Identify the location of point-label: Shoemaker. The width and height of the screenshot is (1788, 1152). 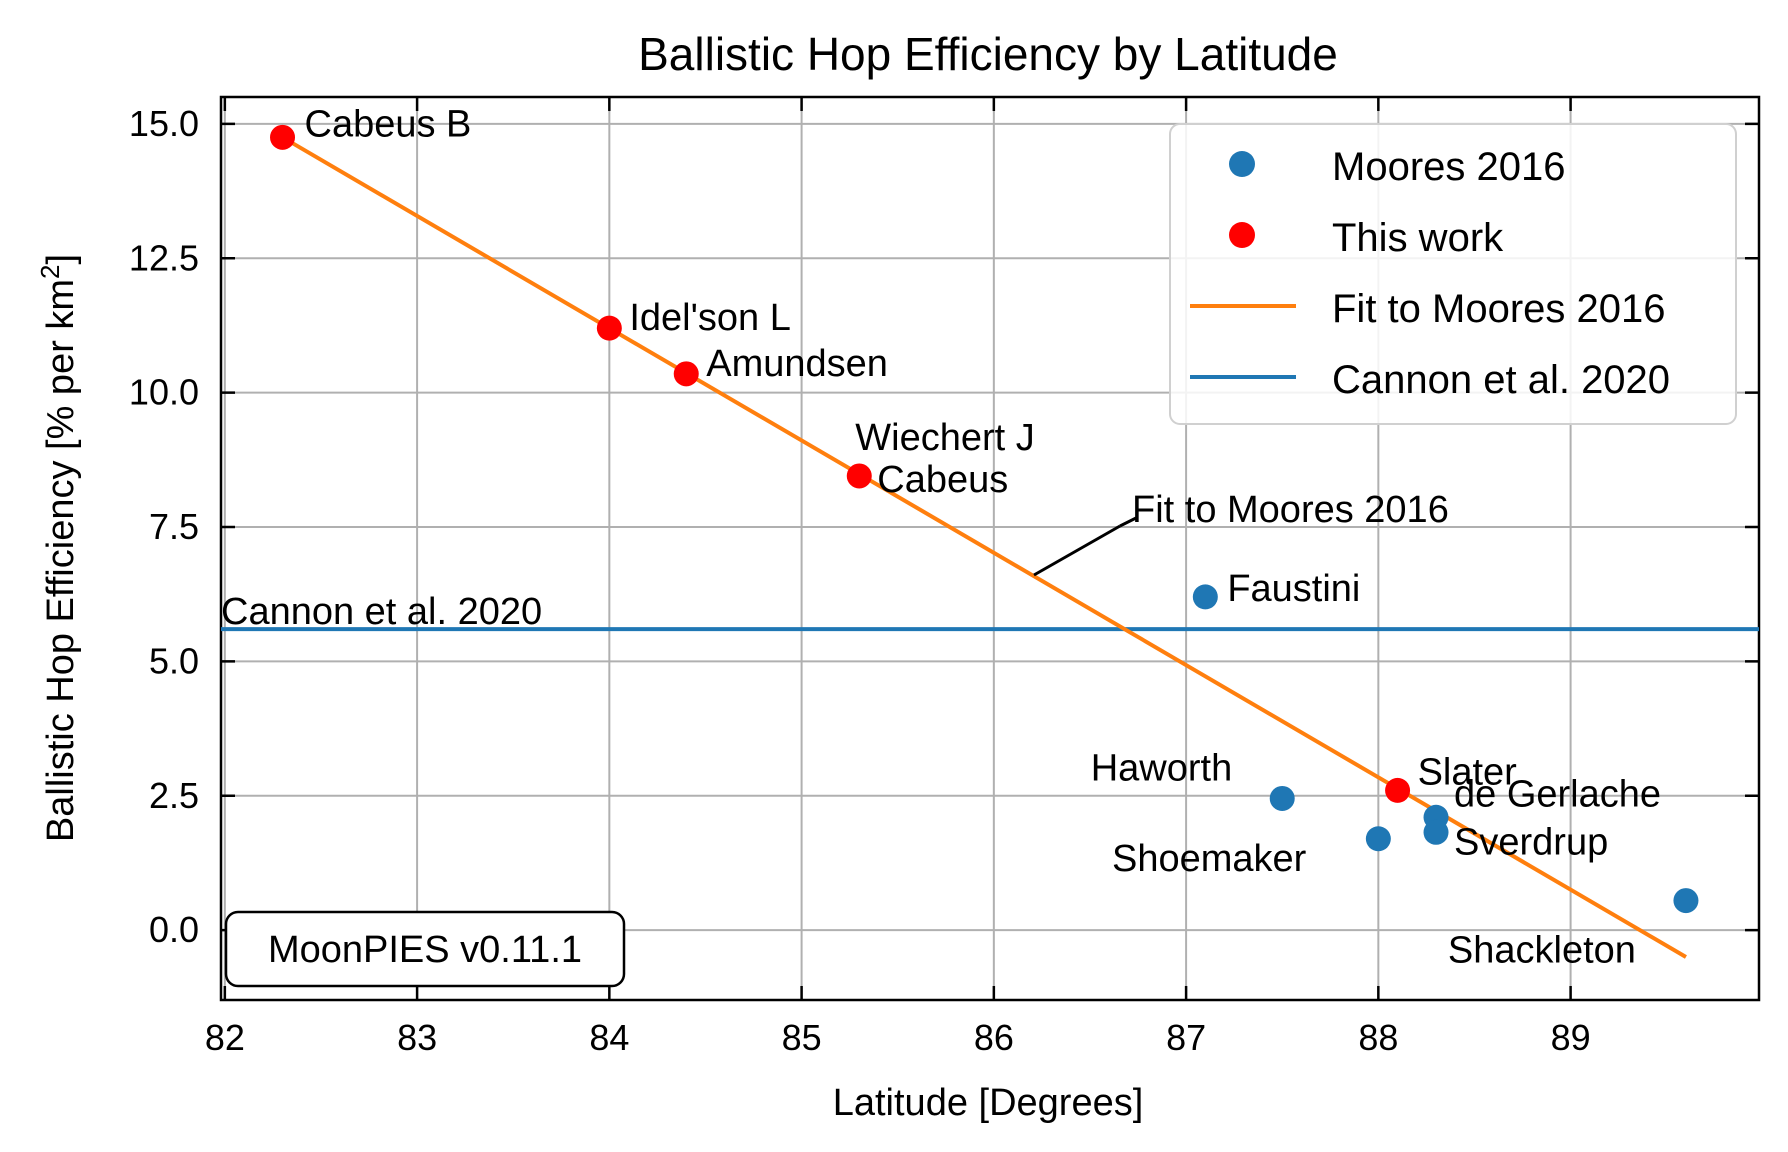
(1209, 859).